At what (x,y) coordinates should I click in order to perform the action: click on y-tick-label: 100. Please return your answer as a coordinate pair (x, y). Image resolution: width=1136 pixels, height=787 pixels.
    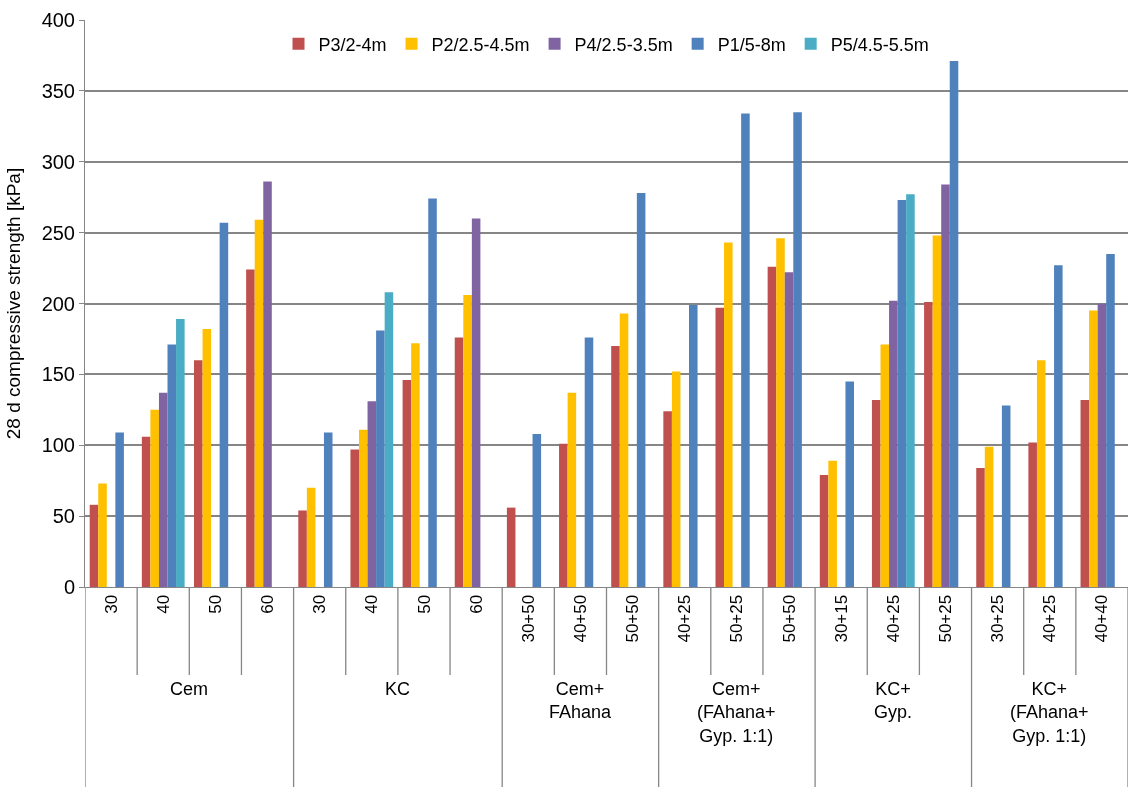
    Looking at the image, I should click on (58, 445).